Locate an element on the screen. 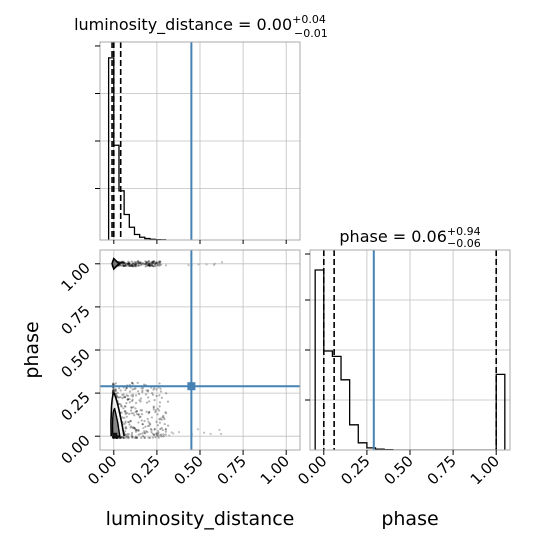 This screenshot has width=550, height=550. grid-lines is located at coordinates (200, 141).